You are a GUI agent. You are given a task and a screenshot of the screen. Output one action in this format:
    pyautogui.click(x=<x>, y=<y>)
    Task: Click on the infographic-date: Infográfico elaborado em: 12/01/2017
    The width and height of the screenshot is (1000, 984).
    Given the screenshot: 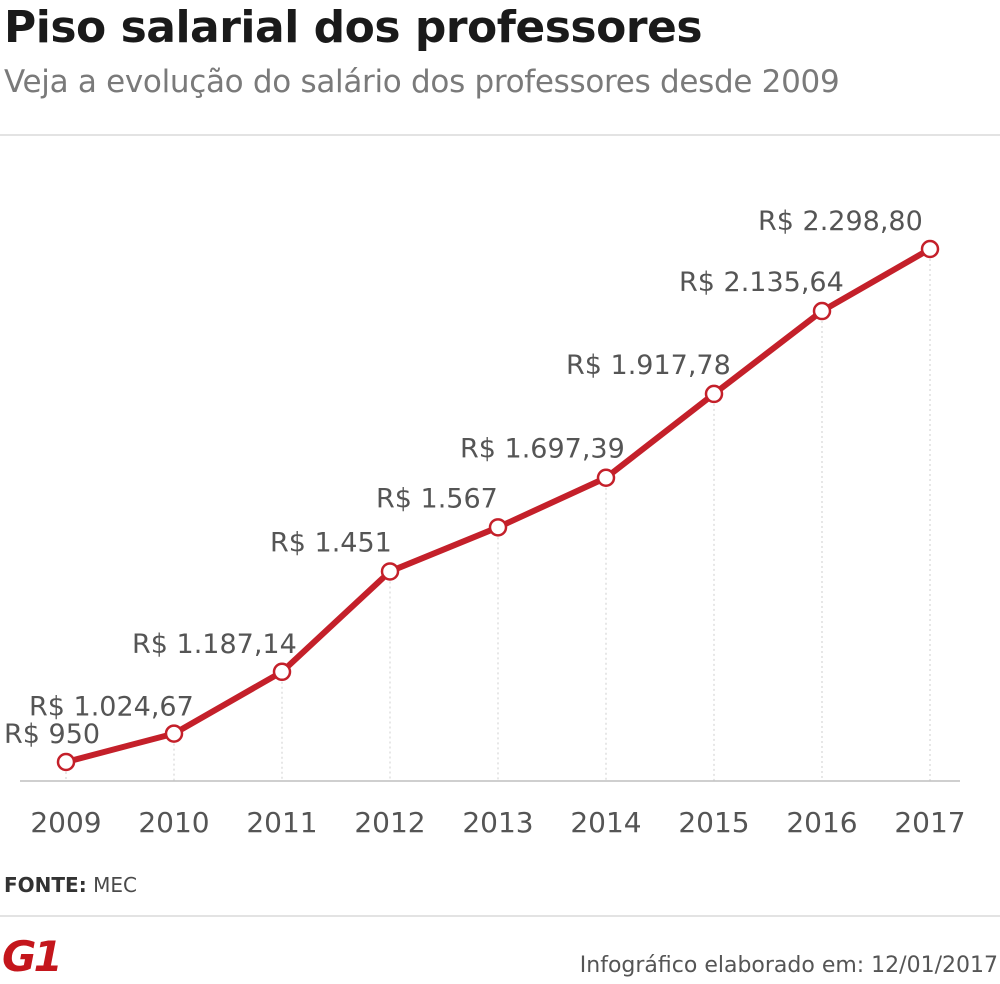 What is the action you would take?
    pyautogui.click(x=788, y=965)
    